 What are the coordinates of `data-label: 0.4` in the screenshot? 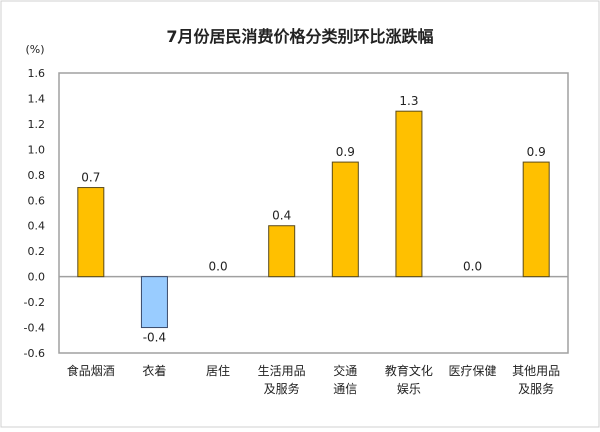 It's located at (281, 216).